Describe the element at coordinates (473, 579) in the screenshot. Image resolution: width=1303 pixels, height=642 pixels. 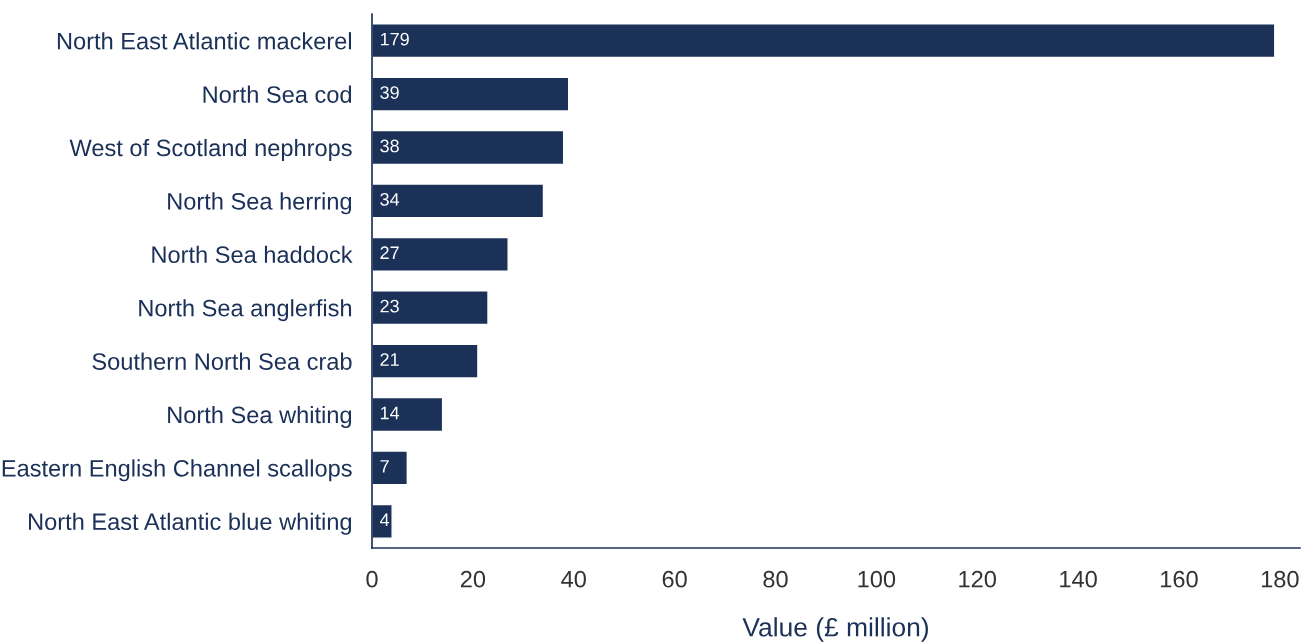
I see `x-tick-label: 20` at that location.